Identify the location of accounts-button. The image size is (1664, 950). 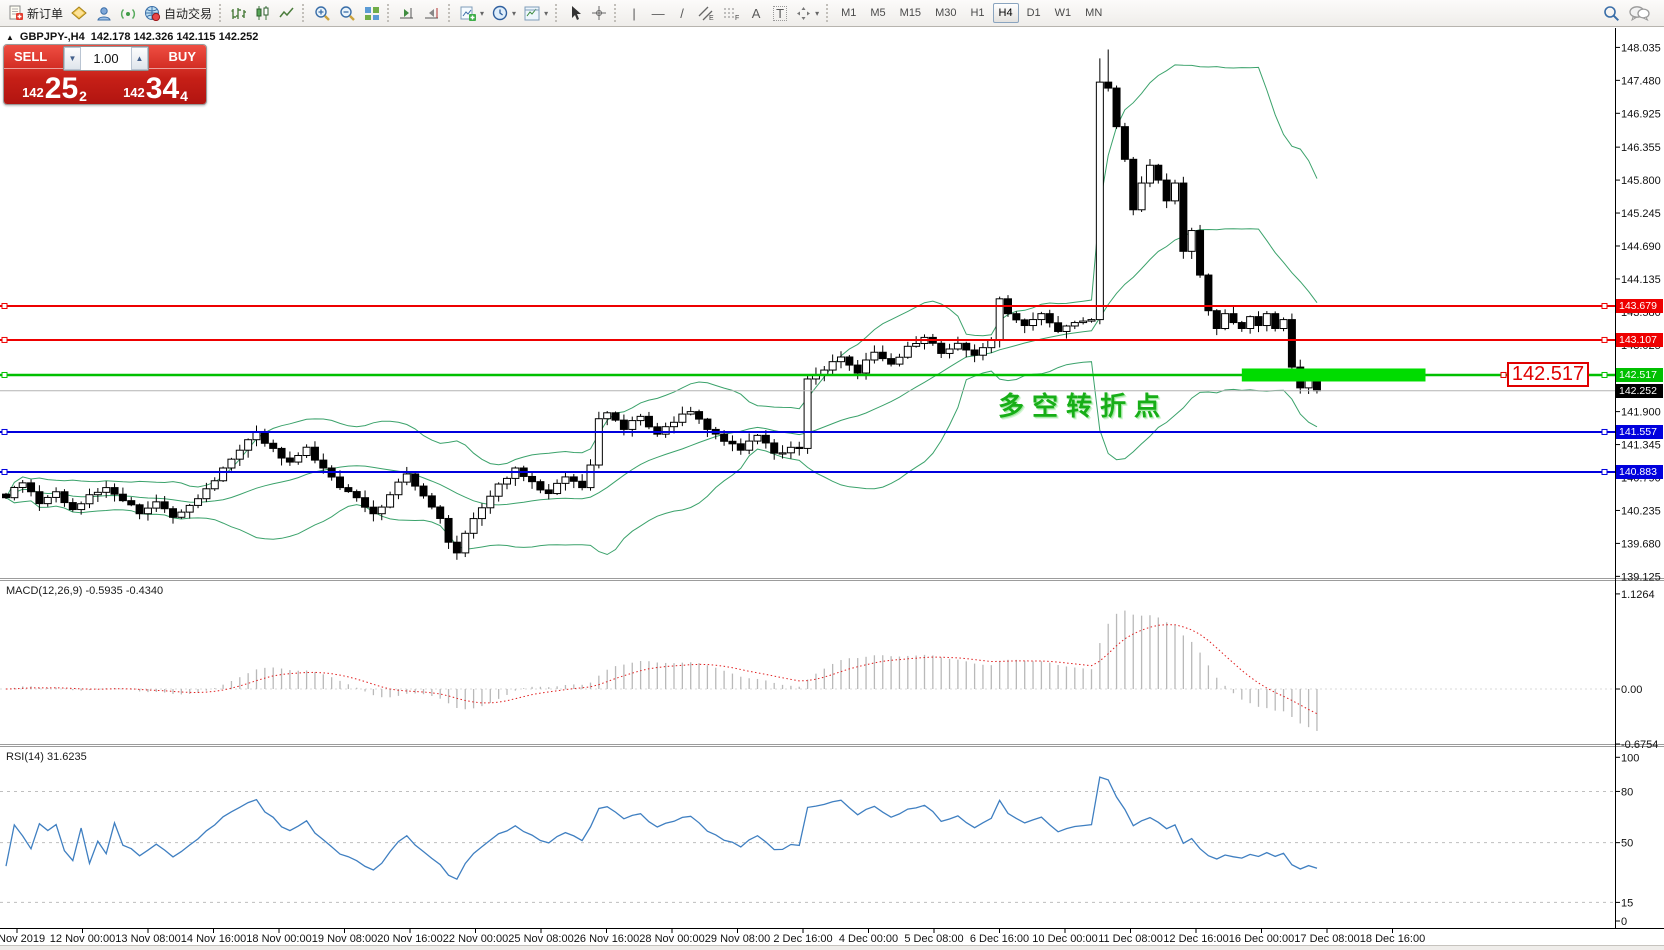
(104, 13).